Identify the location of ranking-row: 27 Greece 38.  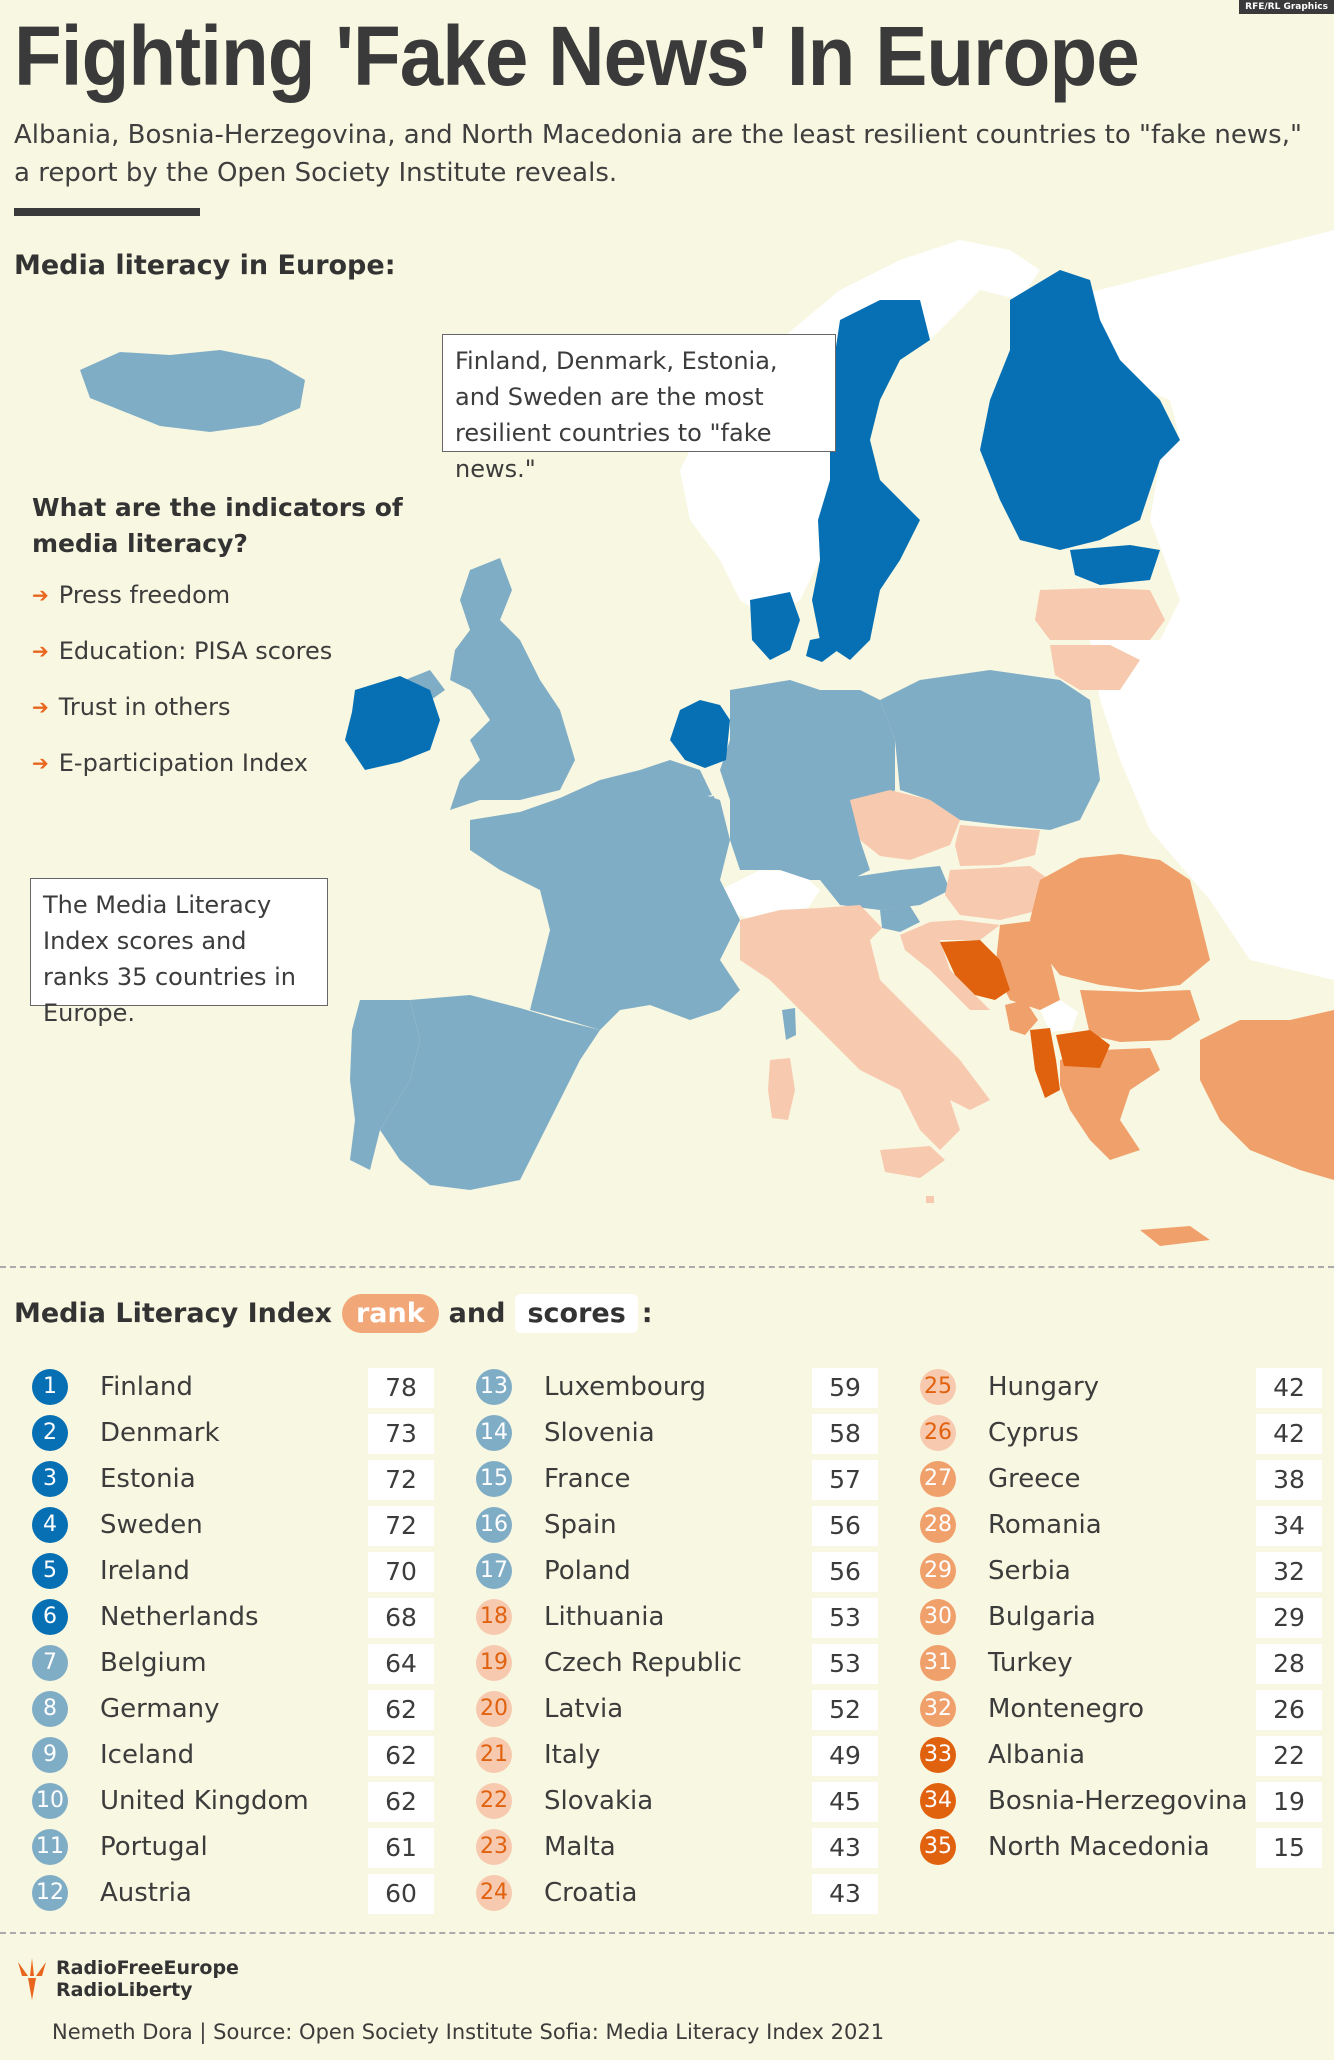
(1121, 1481).